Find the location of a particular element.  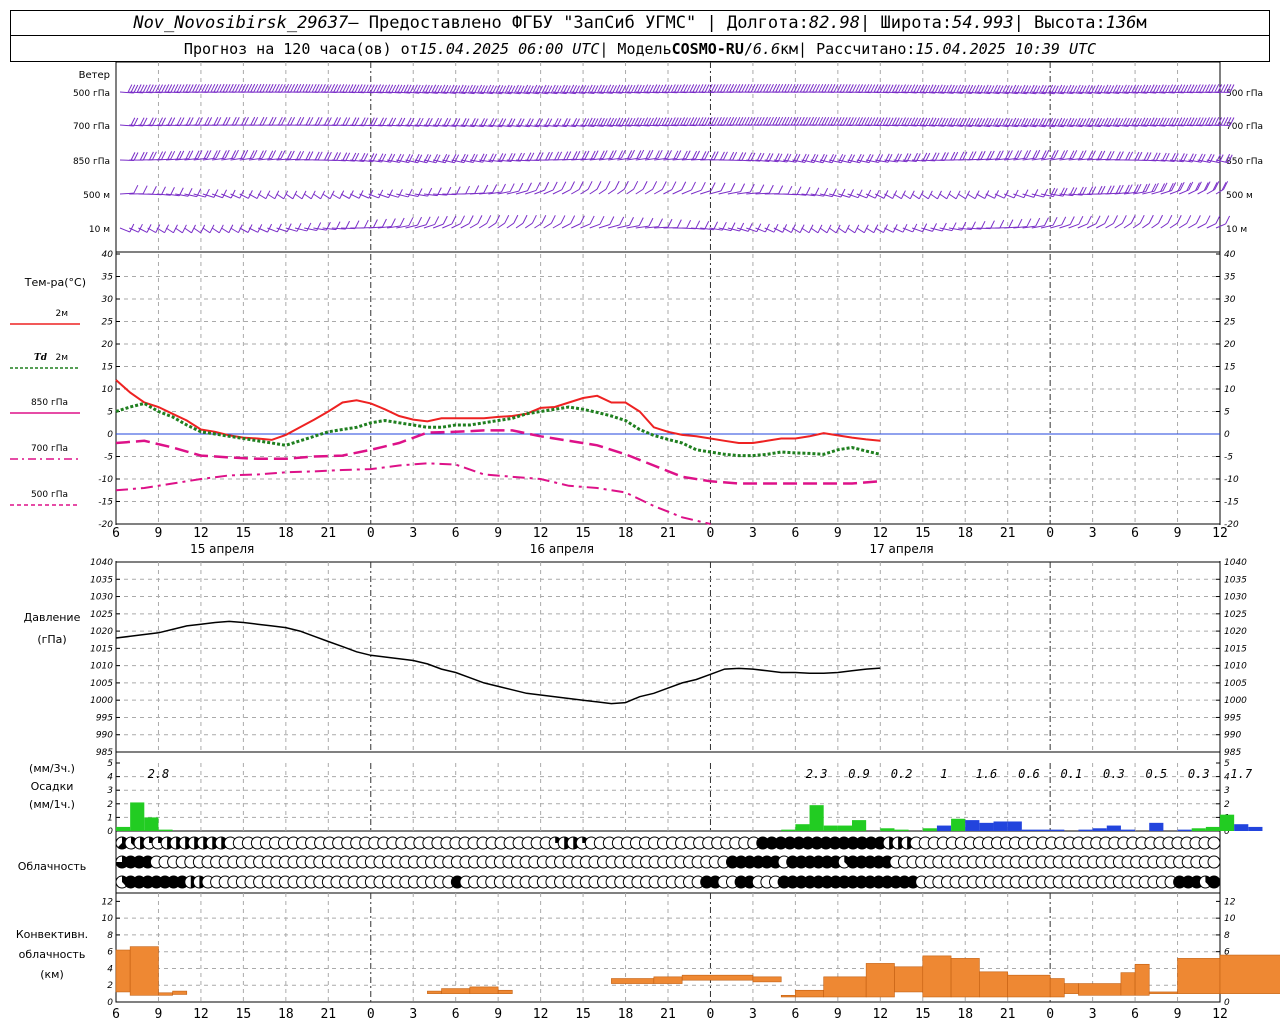

conv-time-tick-label: 6 is located at coordinates (795, 1014).